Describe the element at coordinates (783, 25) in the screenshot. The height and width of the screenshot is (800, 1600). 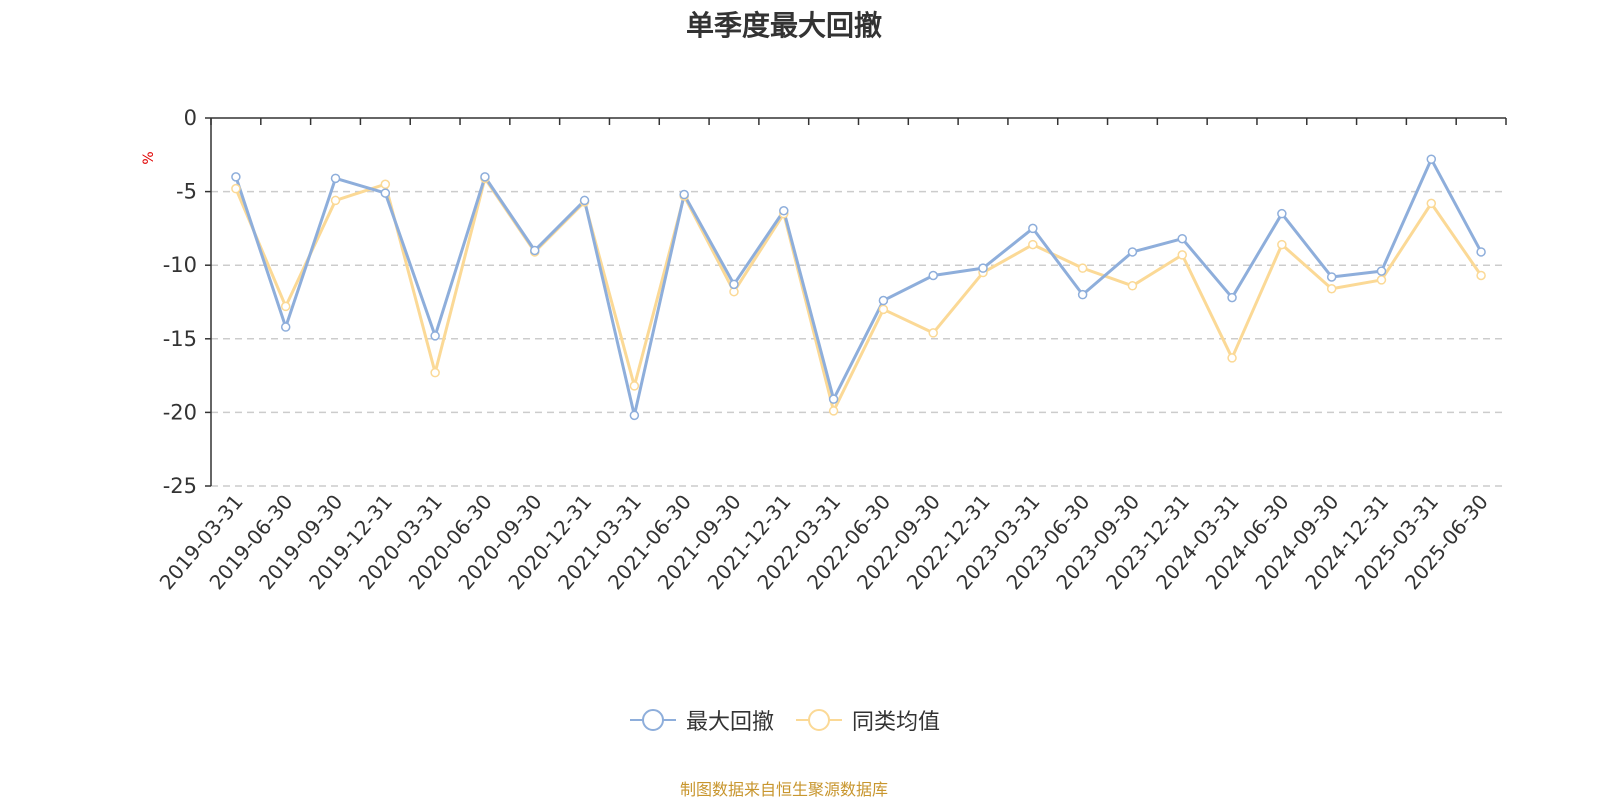
I see `chart-title: 单季度最大回撤` at that location.